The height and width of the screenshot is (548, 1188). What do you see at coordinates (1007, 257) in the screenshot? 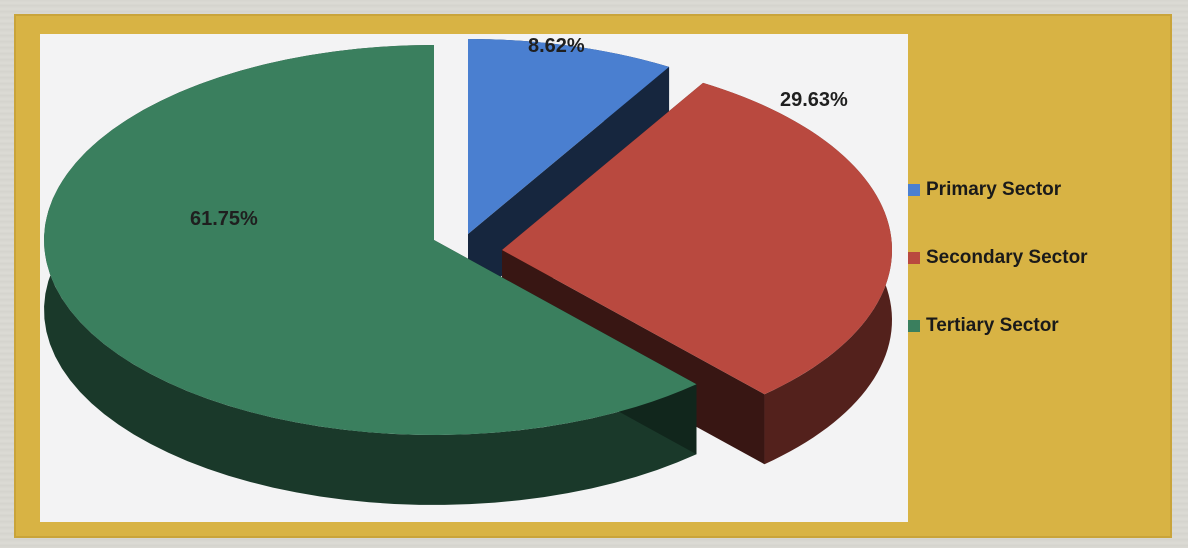
I see `legend-label-secondary: Secondary Sector` at bounding box center [1007, 257].